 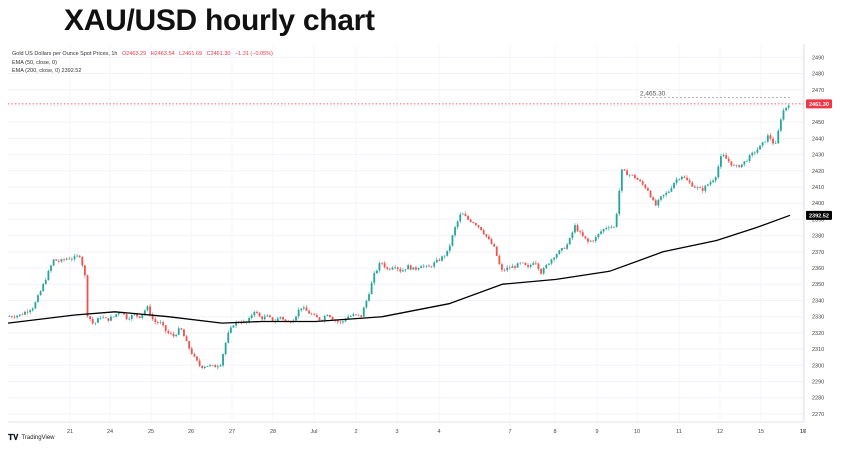 I want to click on y-tick-label: 2470, so click(x=818, y=91).